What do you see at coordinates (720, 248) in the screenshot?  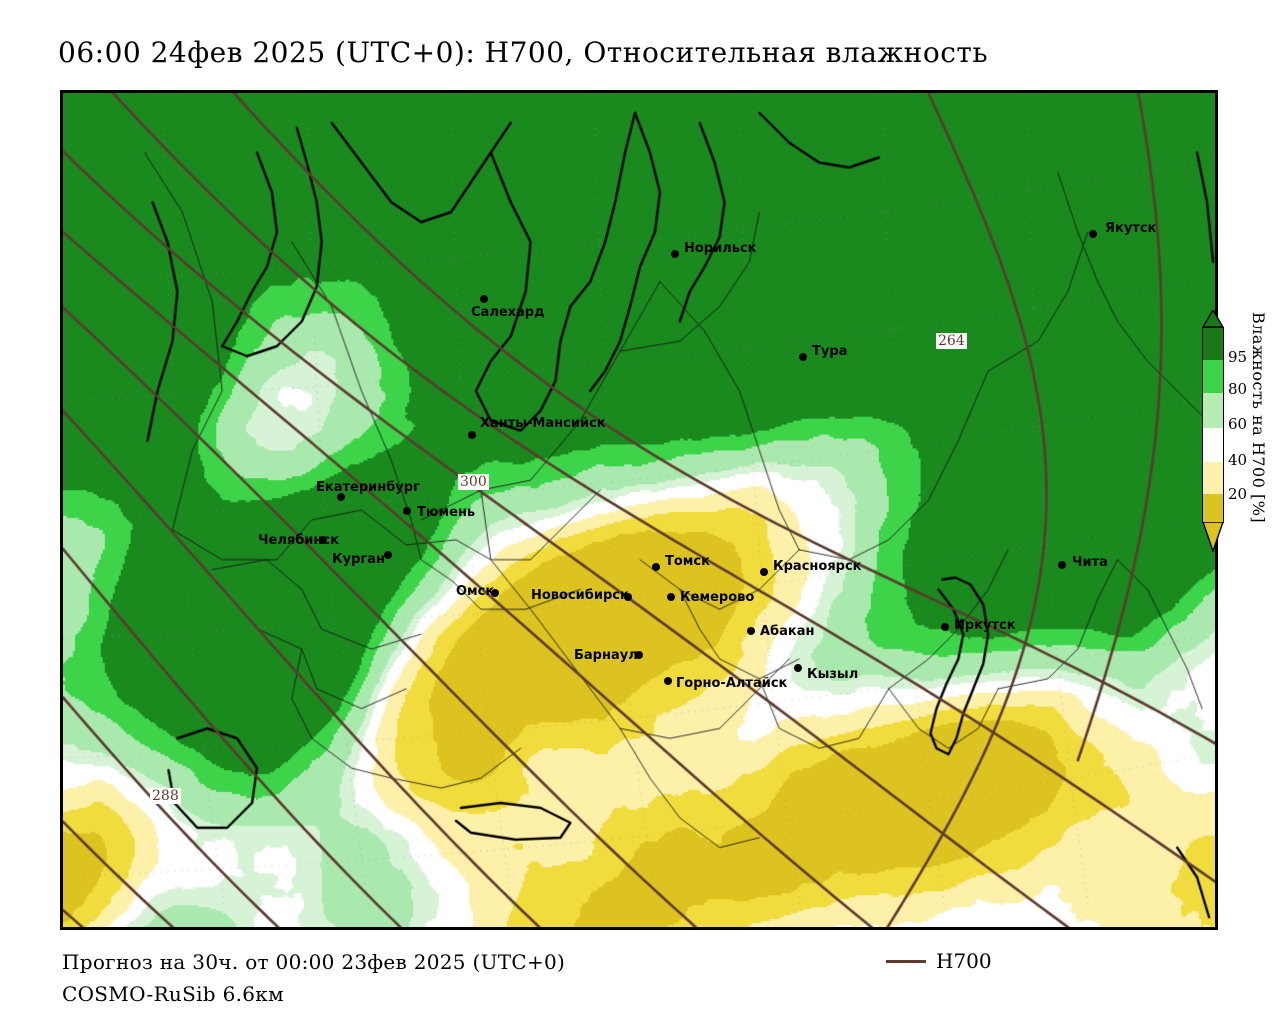 I see `city-label: Норильск` at bounding box center [720, 248].